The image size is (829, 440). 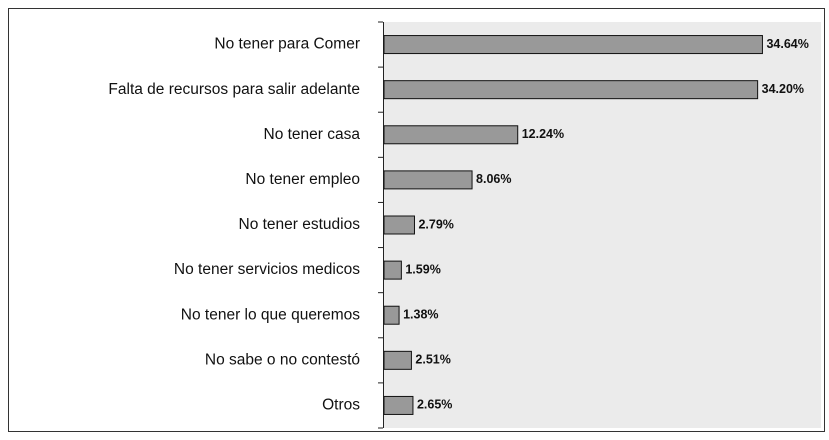 I want to click on value-label: 2.51%, so click(x=432, y=360).